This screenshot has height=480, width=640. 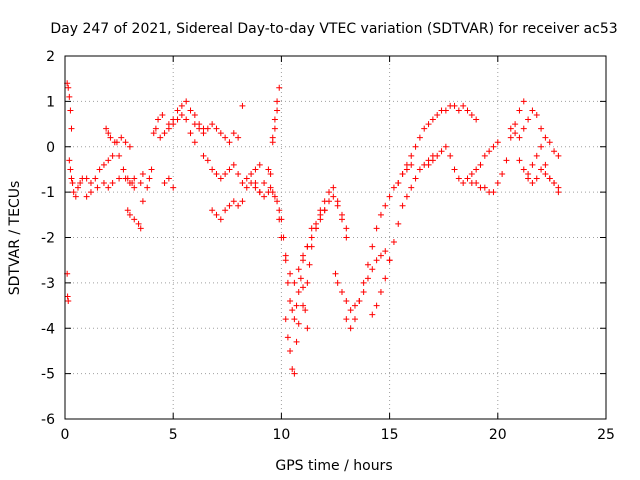 What do you see at coordinates (15, 238) in the screenshot?
I see `y-axis-label: SDTVAR / TECUs` at bounding box center [15, 238].